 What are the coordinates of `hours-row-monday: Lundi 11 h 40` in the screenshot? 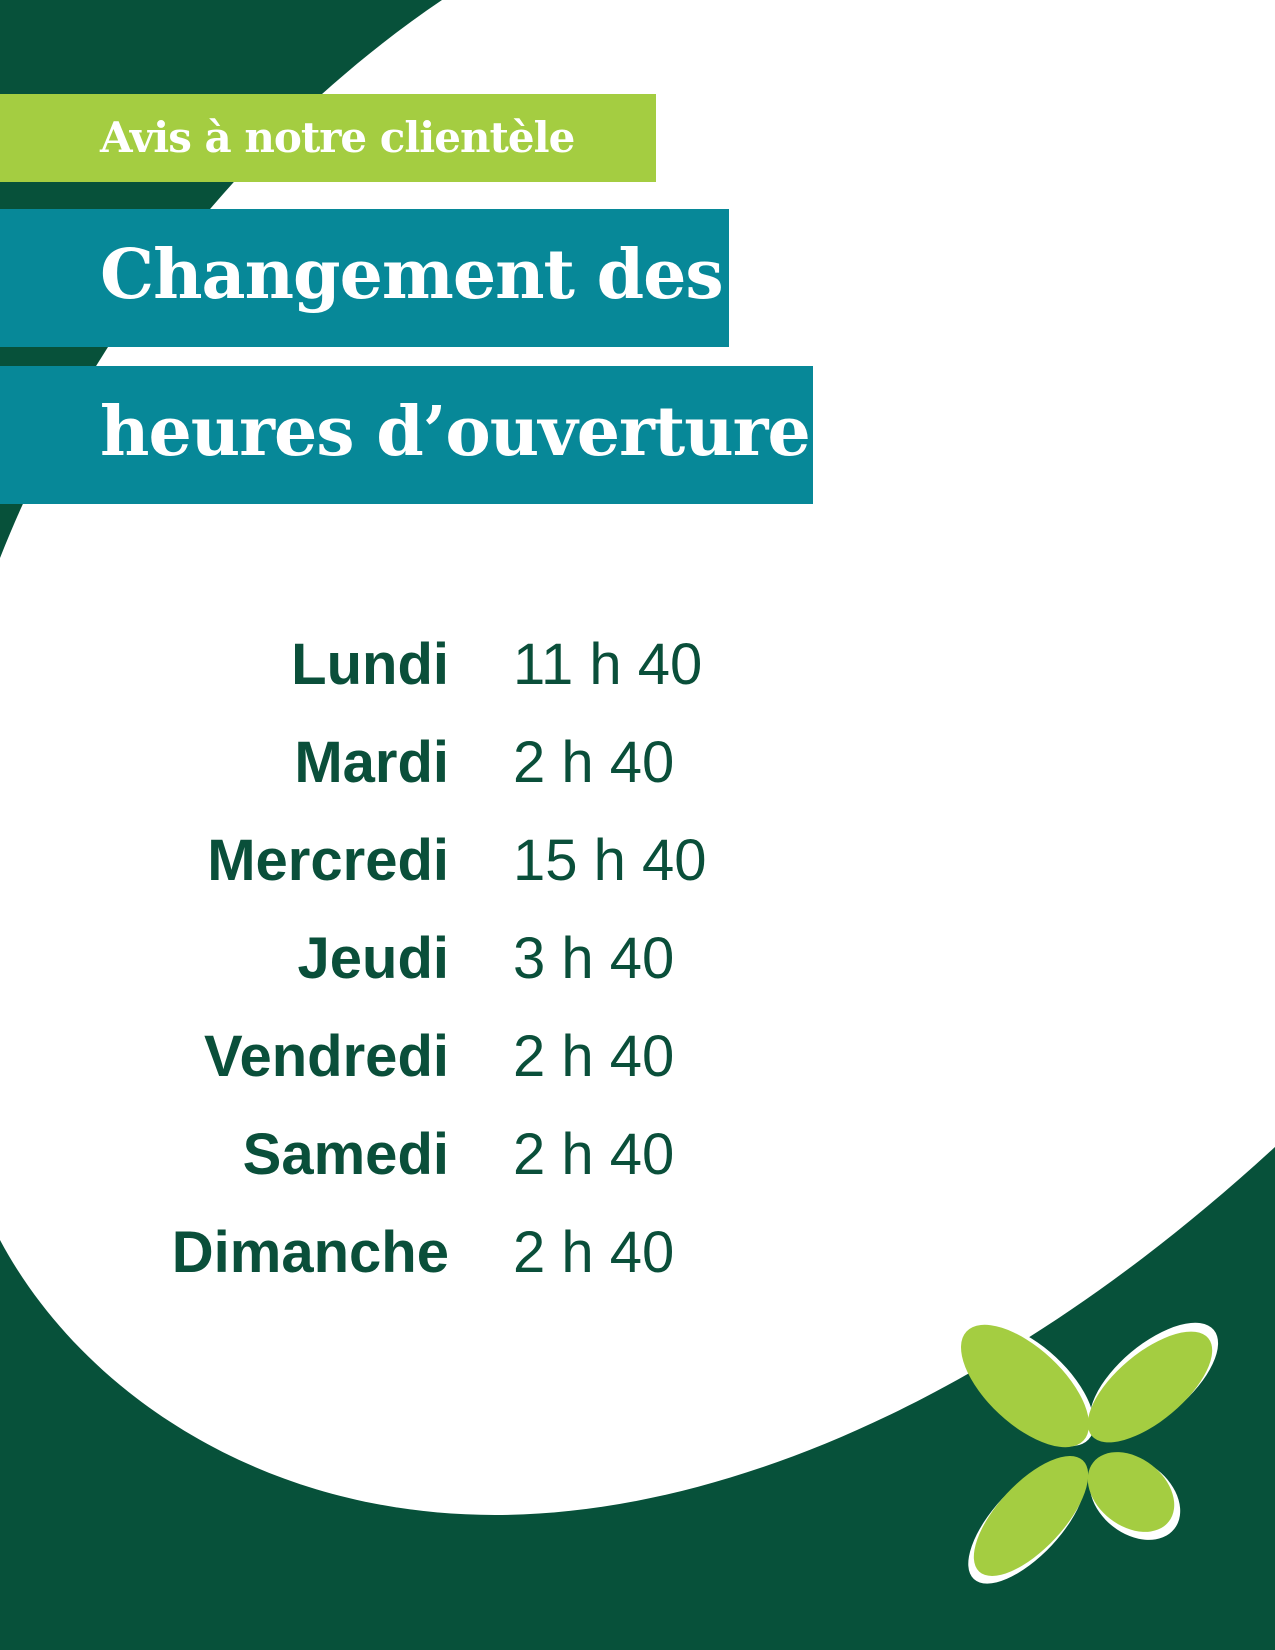 It's located at (353, 664).